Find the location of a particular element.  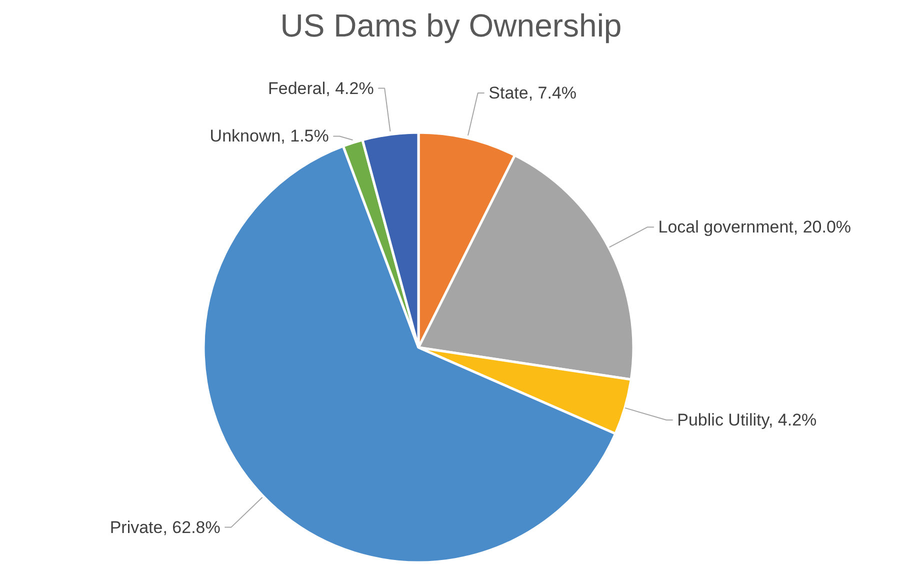

slice-label: Unknown, 1.5% is located at coordinates (269, 136).